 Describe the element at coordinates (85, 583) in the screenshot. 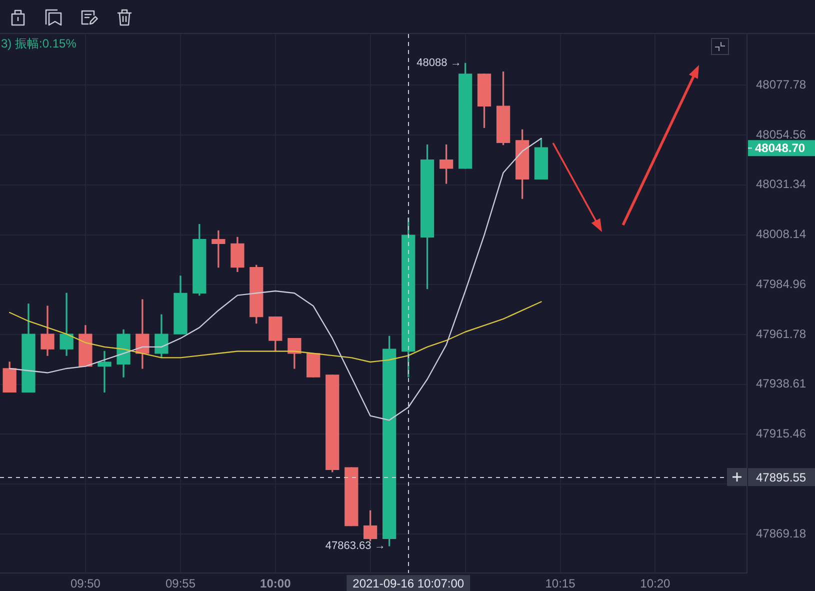

I see `x-tick-label: 09:50` at that location.